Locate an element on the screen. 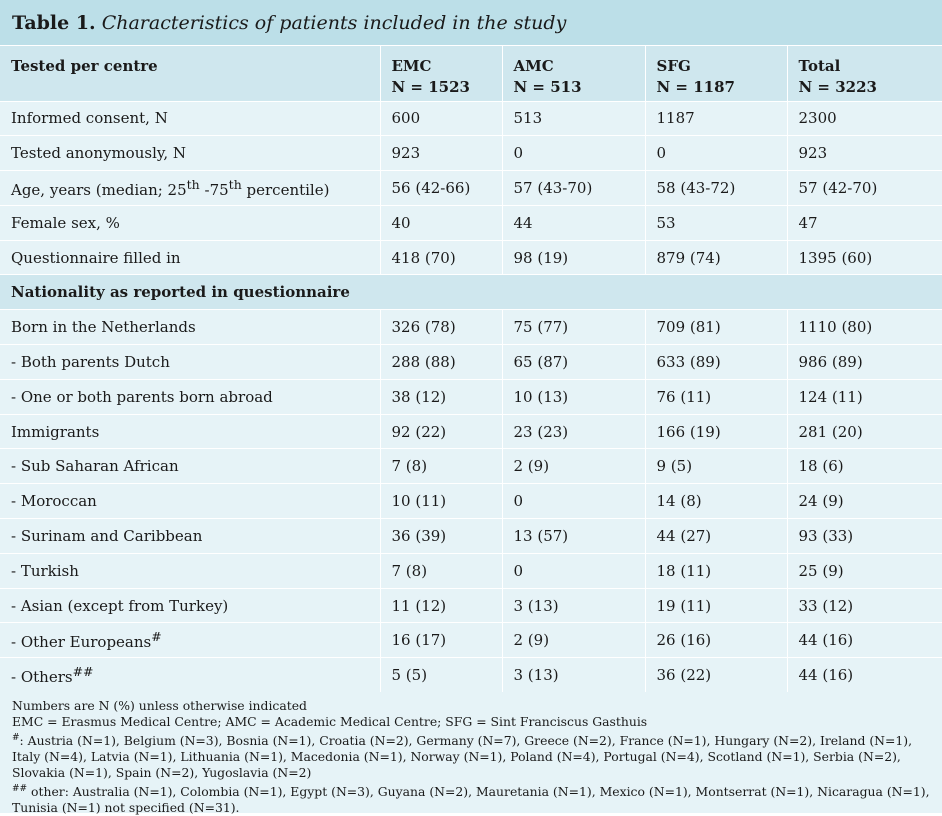  cell-total: 2300 is located at coordinates (864, 119).